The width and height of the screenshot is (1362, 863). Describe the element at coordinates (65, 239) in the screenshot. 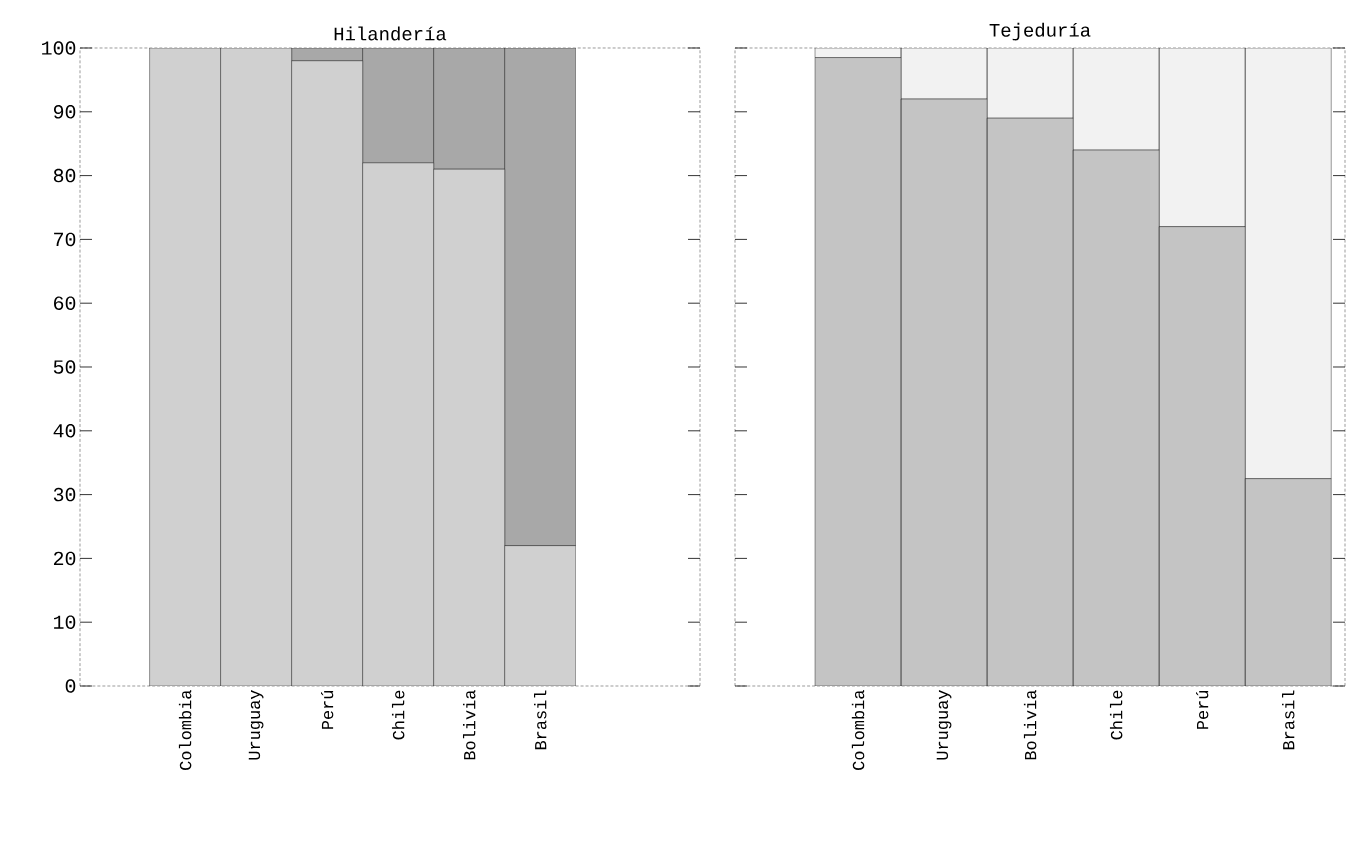

I see `y-tick-label: 70` at that location.